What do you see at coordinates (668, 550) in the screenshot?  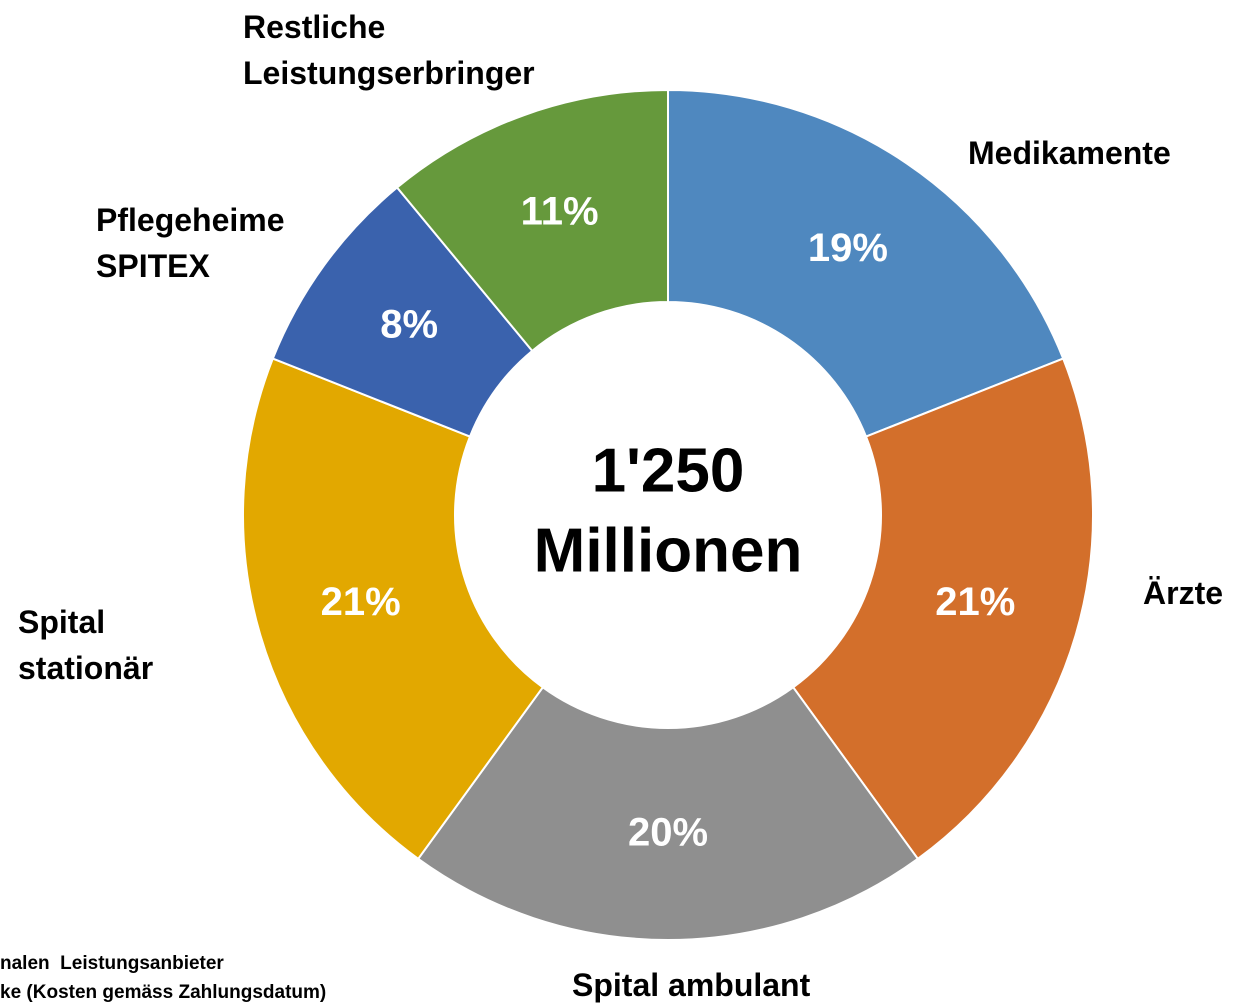 I see `center-label: Millionen` at bounding box center [668, 550].